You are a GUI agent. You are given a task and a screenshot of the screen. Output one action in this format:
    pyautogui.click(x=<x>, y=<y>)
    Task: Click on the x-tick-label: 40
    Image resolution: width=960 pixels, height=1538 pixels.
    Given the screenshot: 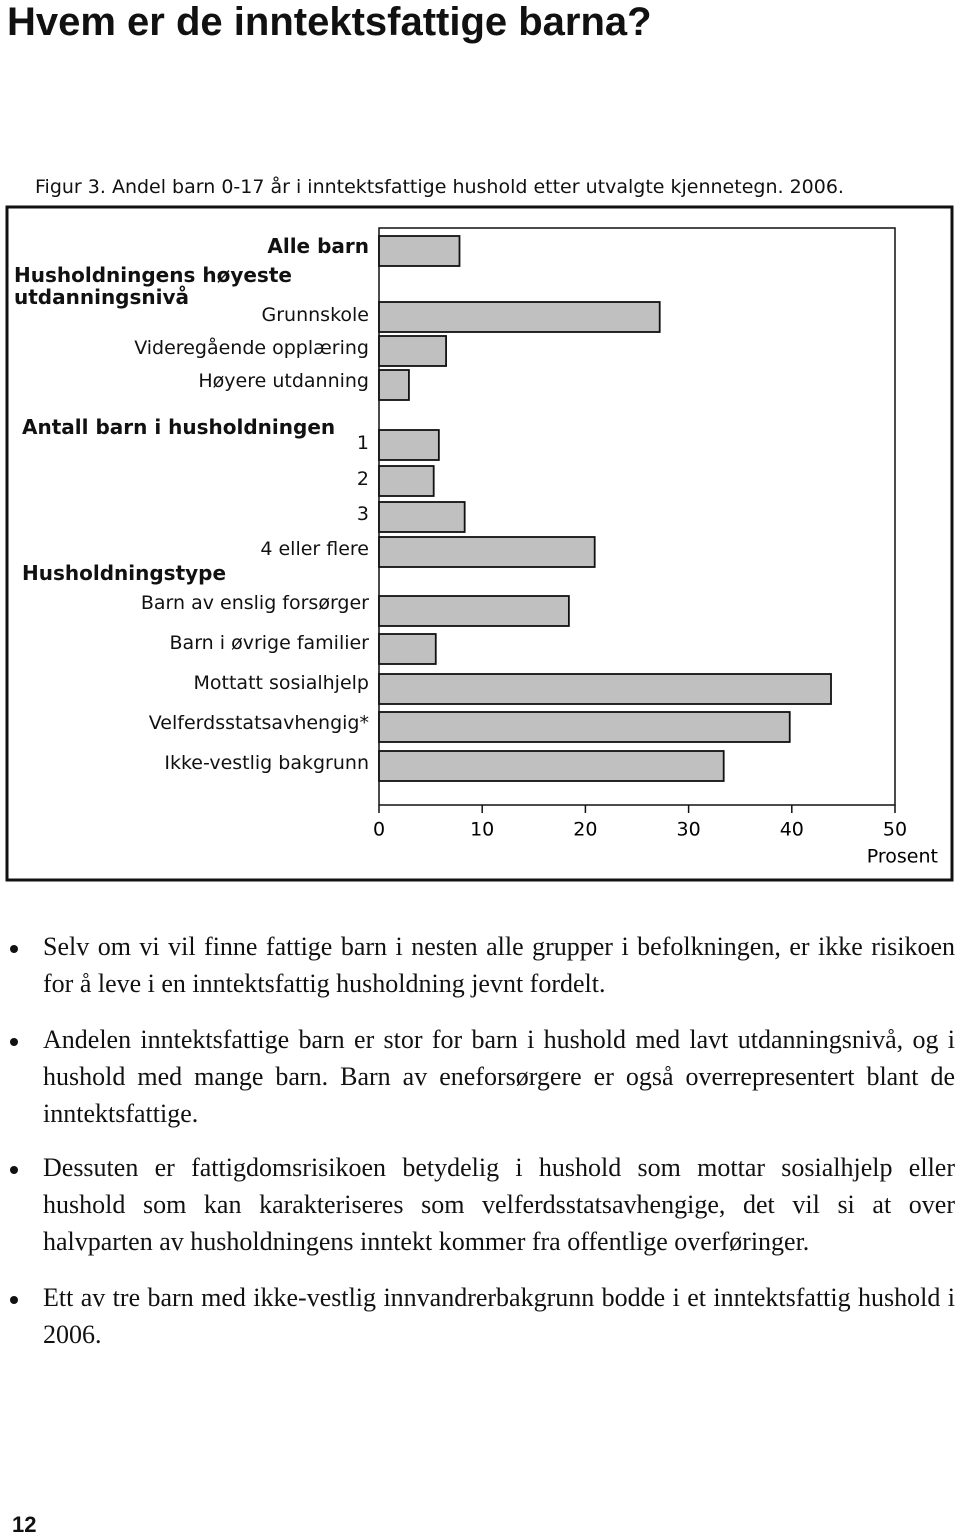 What is the action you would take?
    pyautogui.click(x=792, y=830)
    